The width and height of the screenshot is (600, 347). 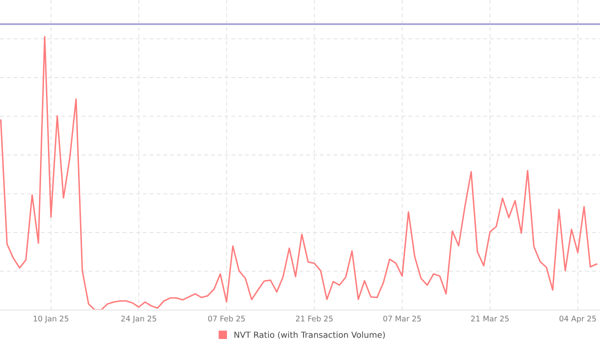 What do you see at coordinates (309, 335) in the screenshot?
I see `legend-label: NVT Ratio (with Transaction Volume)` at bounding box center [309, 335].